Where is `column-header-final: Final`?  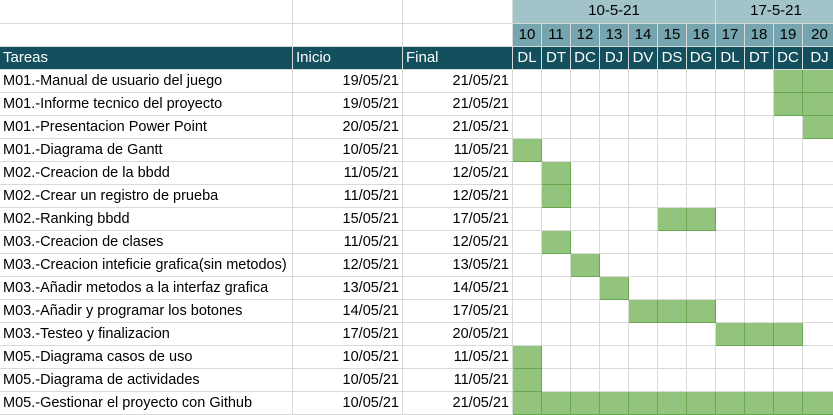
column-header-final: Final is located at coordinates (458, 58).